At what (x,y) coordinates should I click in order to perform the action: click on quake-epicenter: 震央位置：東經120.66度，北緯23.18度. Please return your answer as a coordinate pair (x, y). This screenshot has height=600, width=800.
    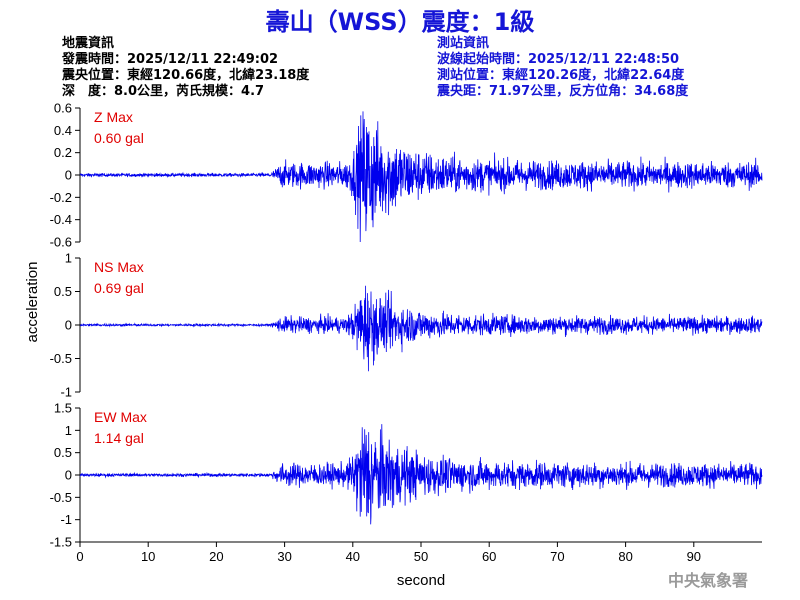
    Looking at the image, I should click on (186, 75).